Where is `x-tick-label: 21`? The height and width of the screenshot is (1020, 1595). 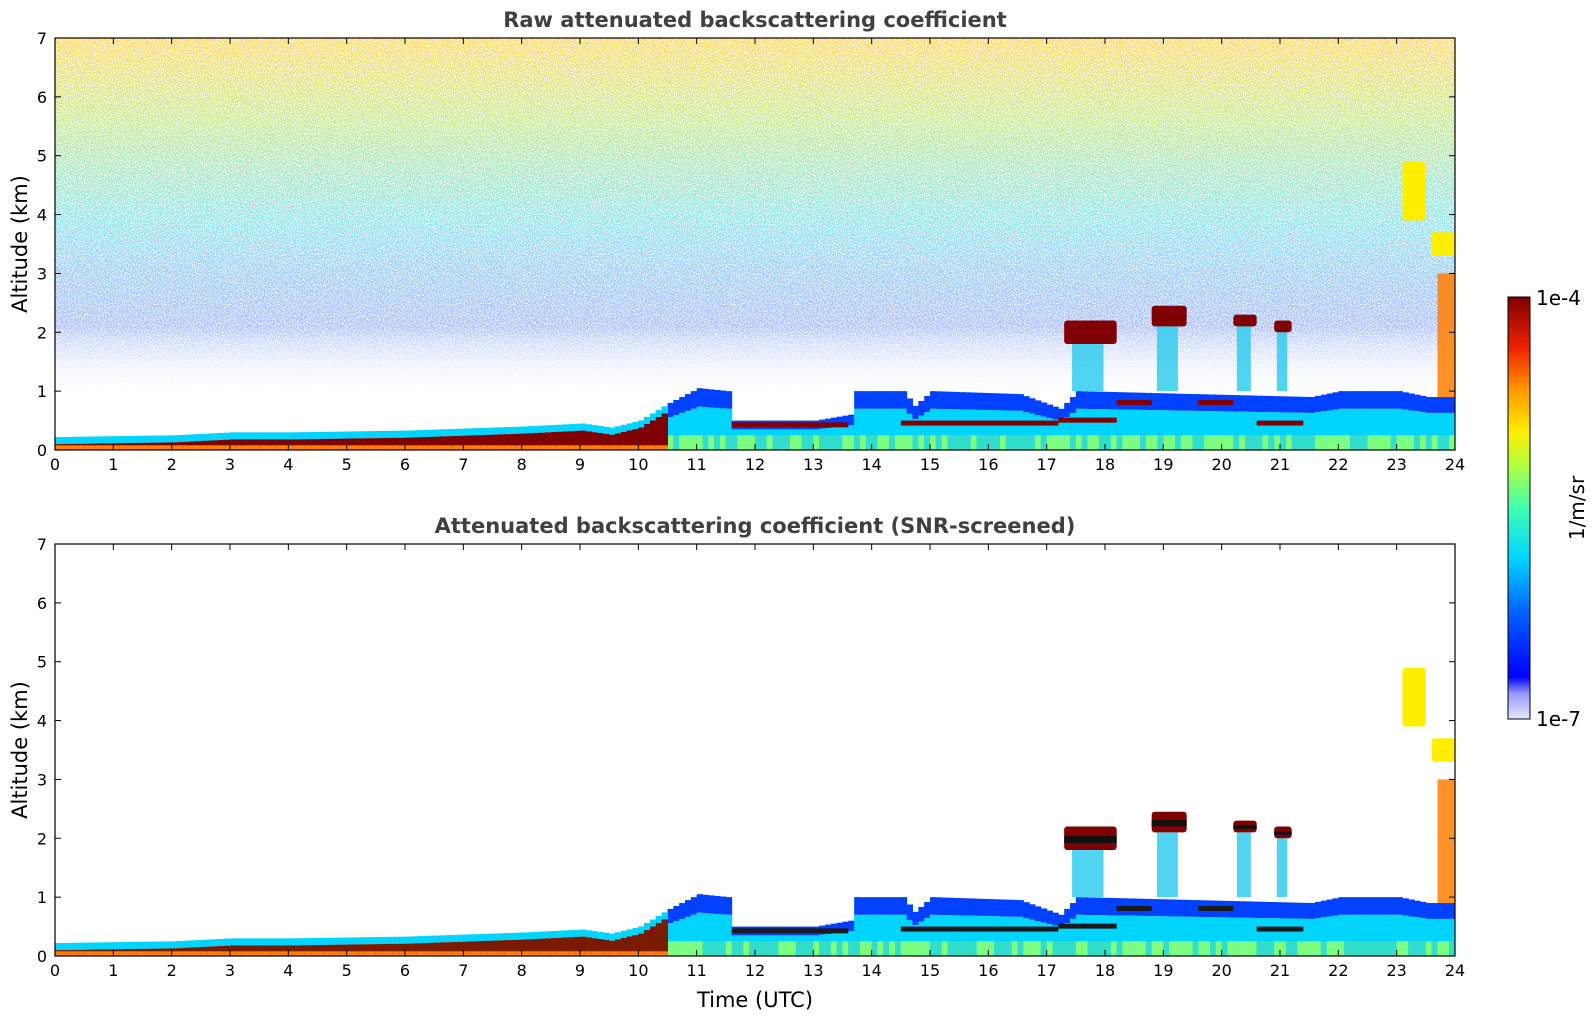 x-tick-label: 21 is located at coordinates (1280, 970).